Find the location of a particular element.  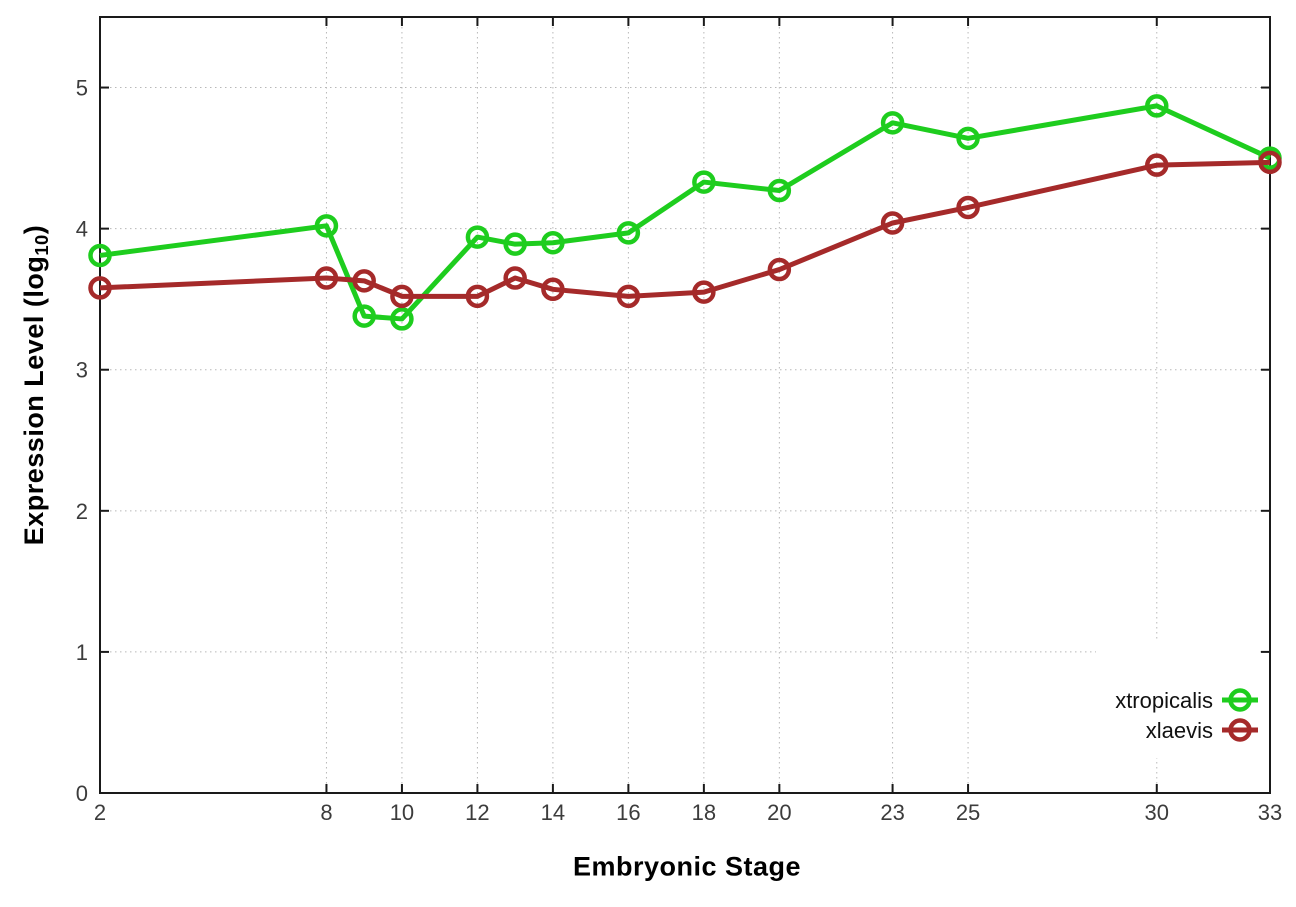

legend-sample-marker-xtropicalis is located at coordinates (1240, 700).